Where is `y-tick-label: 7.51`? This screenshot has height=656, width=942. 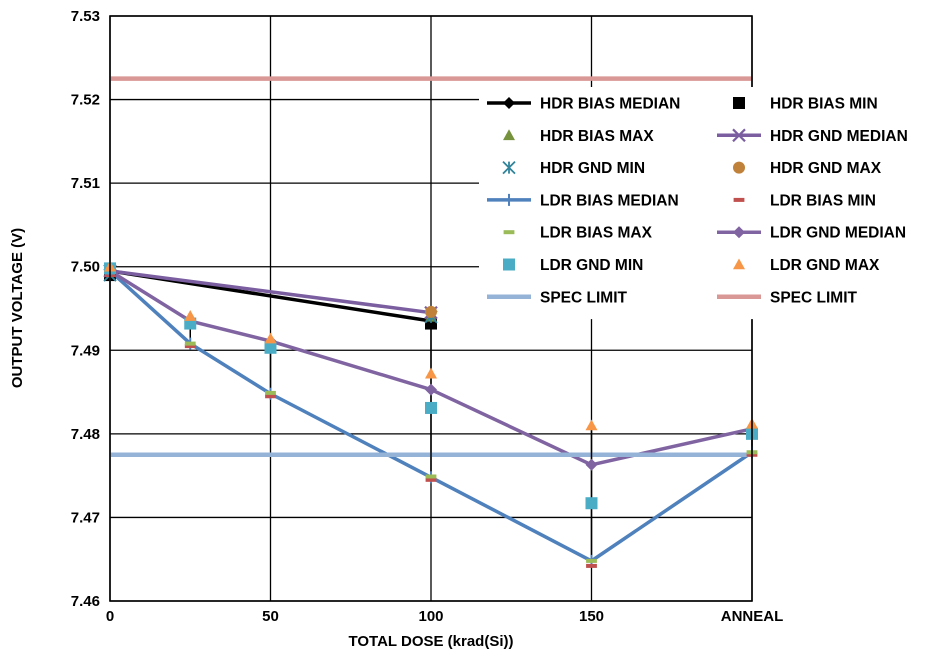
y-tick-label: 7.51 is located at coordinates (85, 183).